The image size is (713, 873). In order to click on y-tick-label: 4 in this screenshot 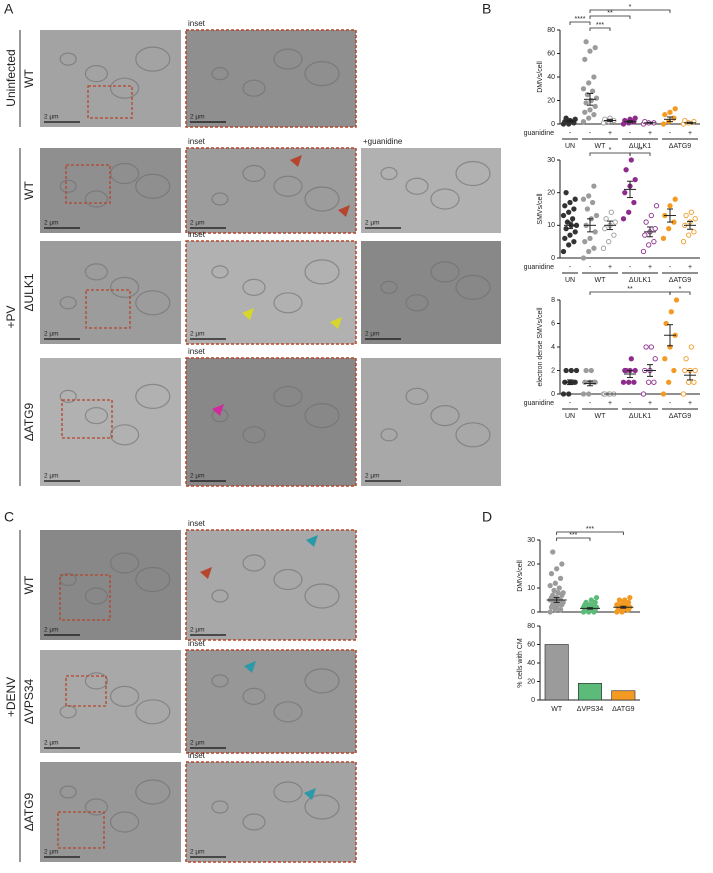, I will do `click(553, 347)`.